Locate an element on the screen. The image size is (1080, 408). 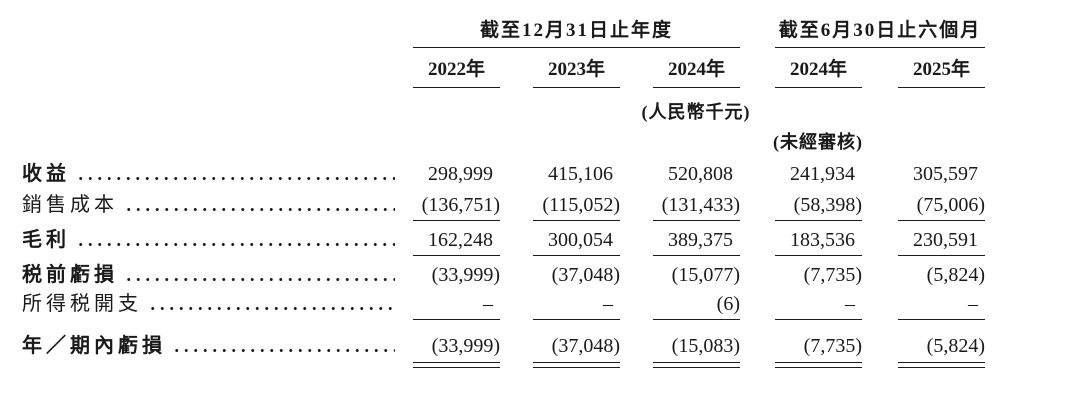
row-income-tax-expense: 所得税開支 – – (6) – – is located at coordinates (503, 306).